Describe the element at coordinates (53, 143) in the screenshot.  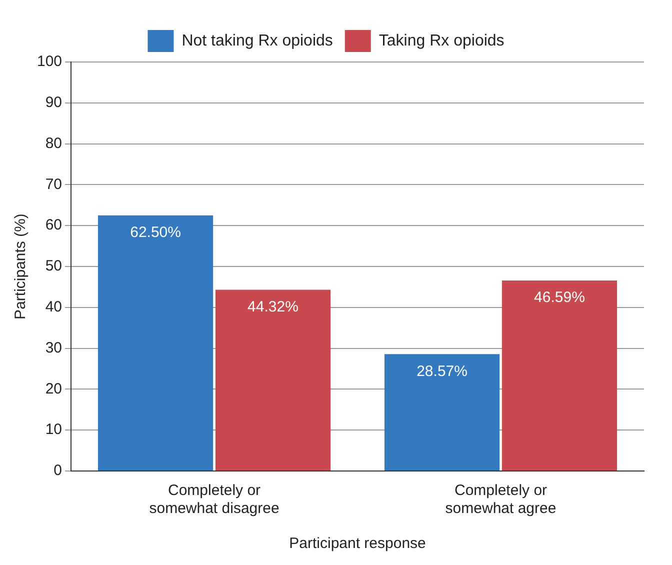
I see `y-tick-label: 80` at that location.